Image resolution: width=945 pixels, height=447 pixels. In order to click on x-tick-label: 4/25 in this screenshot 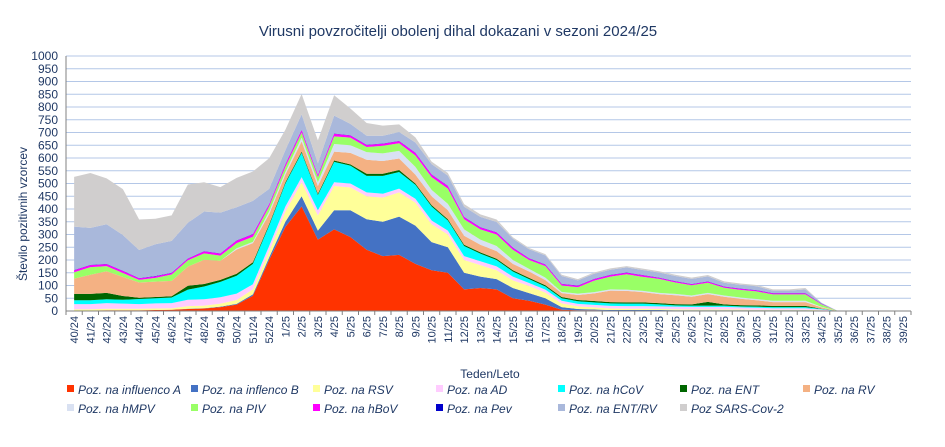, I will do `click(335, 326)`.